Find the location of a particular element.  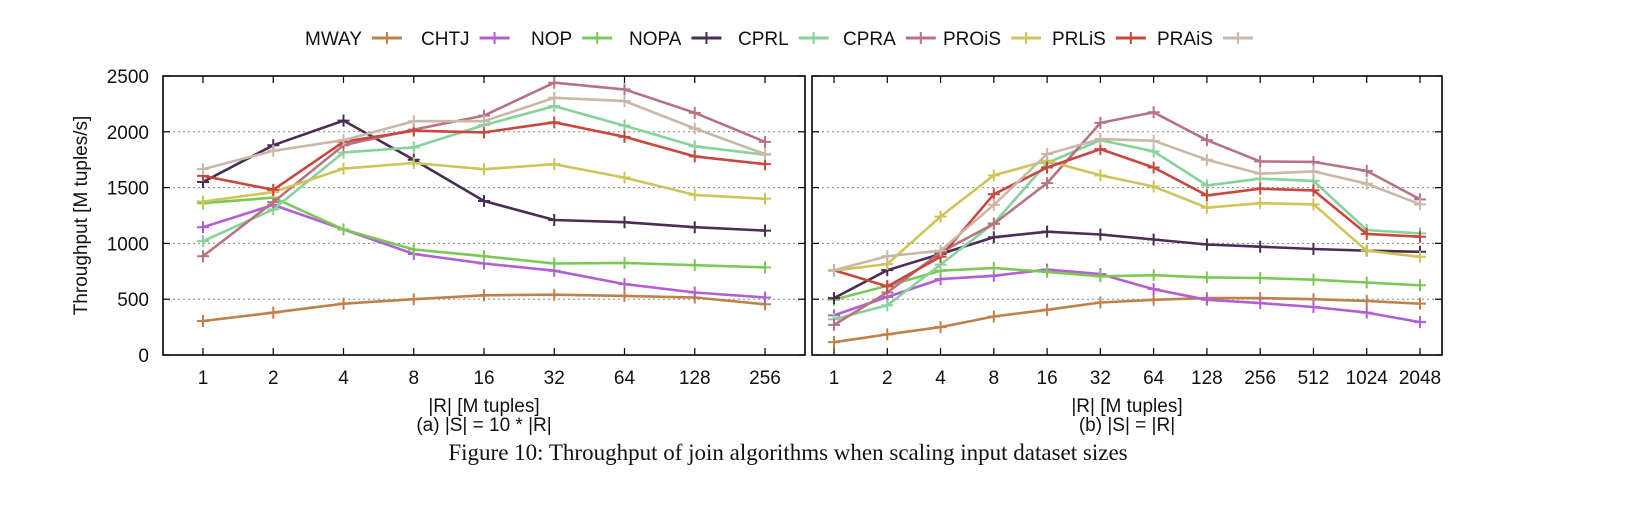

x-tick-label: 64 is located at coordinates (1154, 378).